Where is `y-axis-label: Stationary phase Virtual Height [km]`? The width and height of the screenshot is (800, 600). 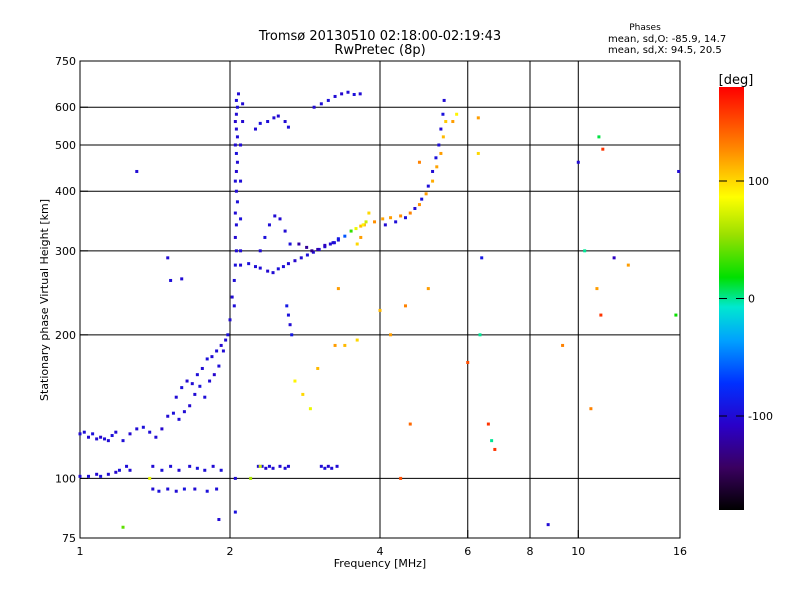 y-axis-label: Stationary phase Virtual Height [km] is located at coordinates (44, 300).